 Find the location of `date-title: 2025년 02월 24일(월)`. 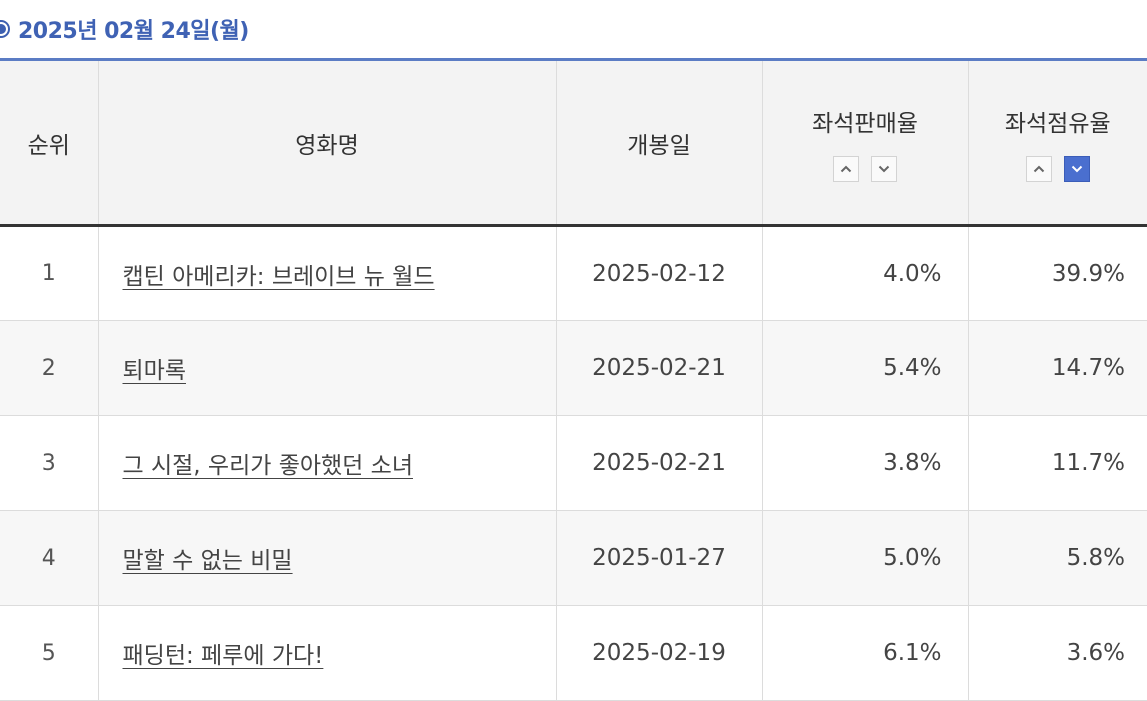

date-title: 2025년 02월 24일(월) is located at coordinates (133, 29).